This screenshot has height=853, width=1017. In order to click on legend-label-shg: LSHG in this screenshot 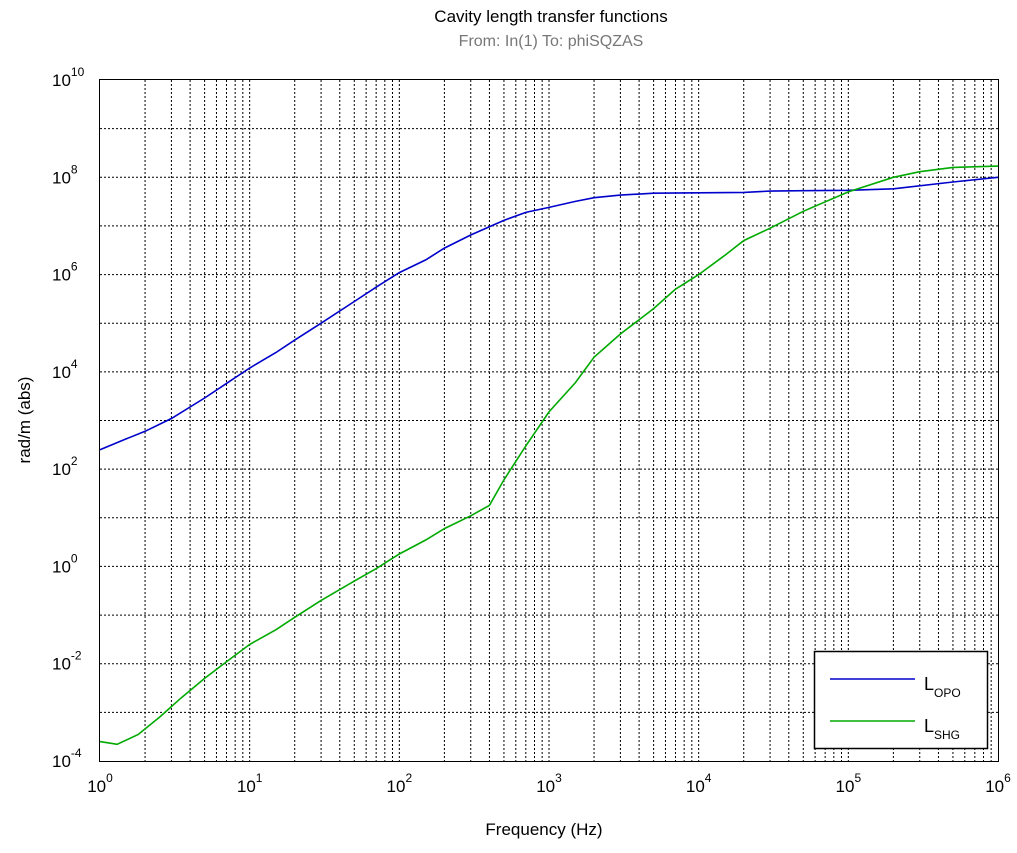, I will do `click(942, 729)`.